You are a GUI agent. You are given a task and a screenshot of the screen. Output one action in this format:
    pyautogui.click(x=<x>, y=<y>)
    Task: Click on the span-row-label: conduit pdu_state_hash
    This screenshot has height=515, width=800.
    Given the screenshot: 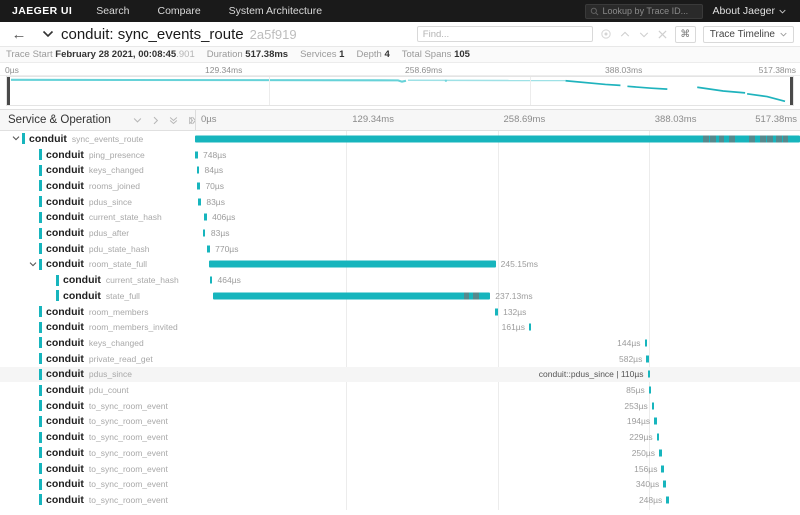 What is the action you would take?
    pyautogui.click(x=97, y=249)
    